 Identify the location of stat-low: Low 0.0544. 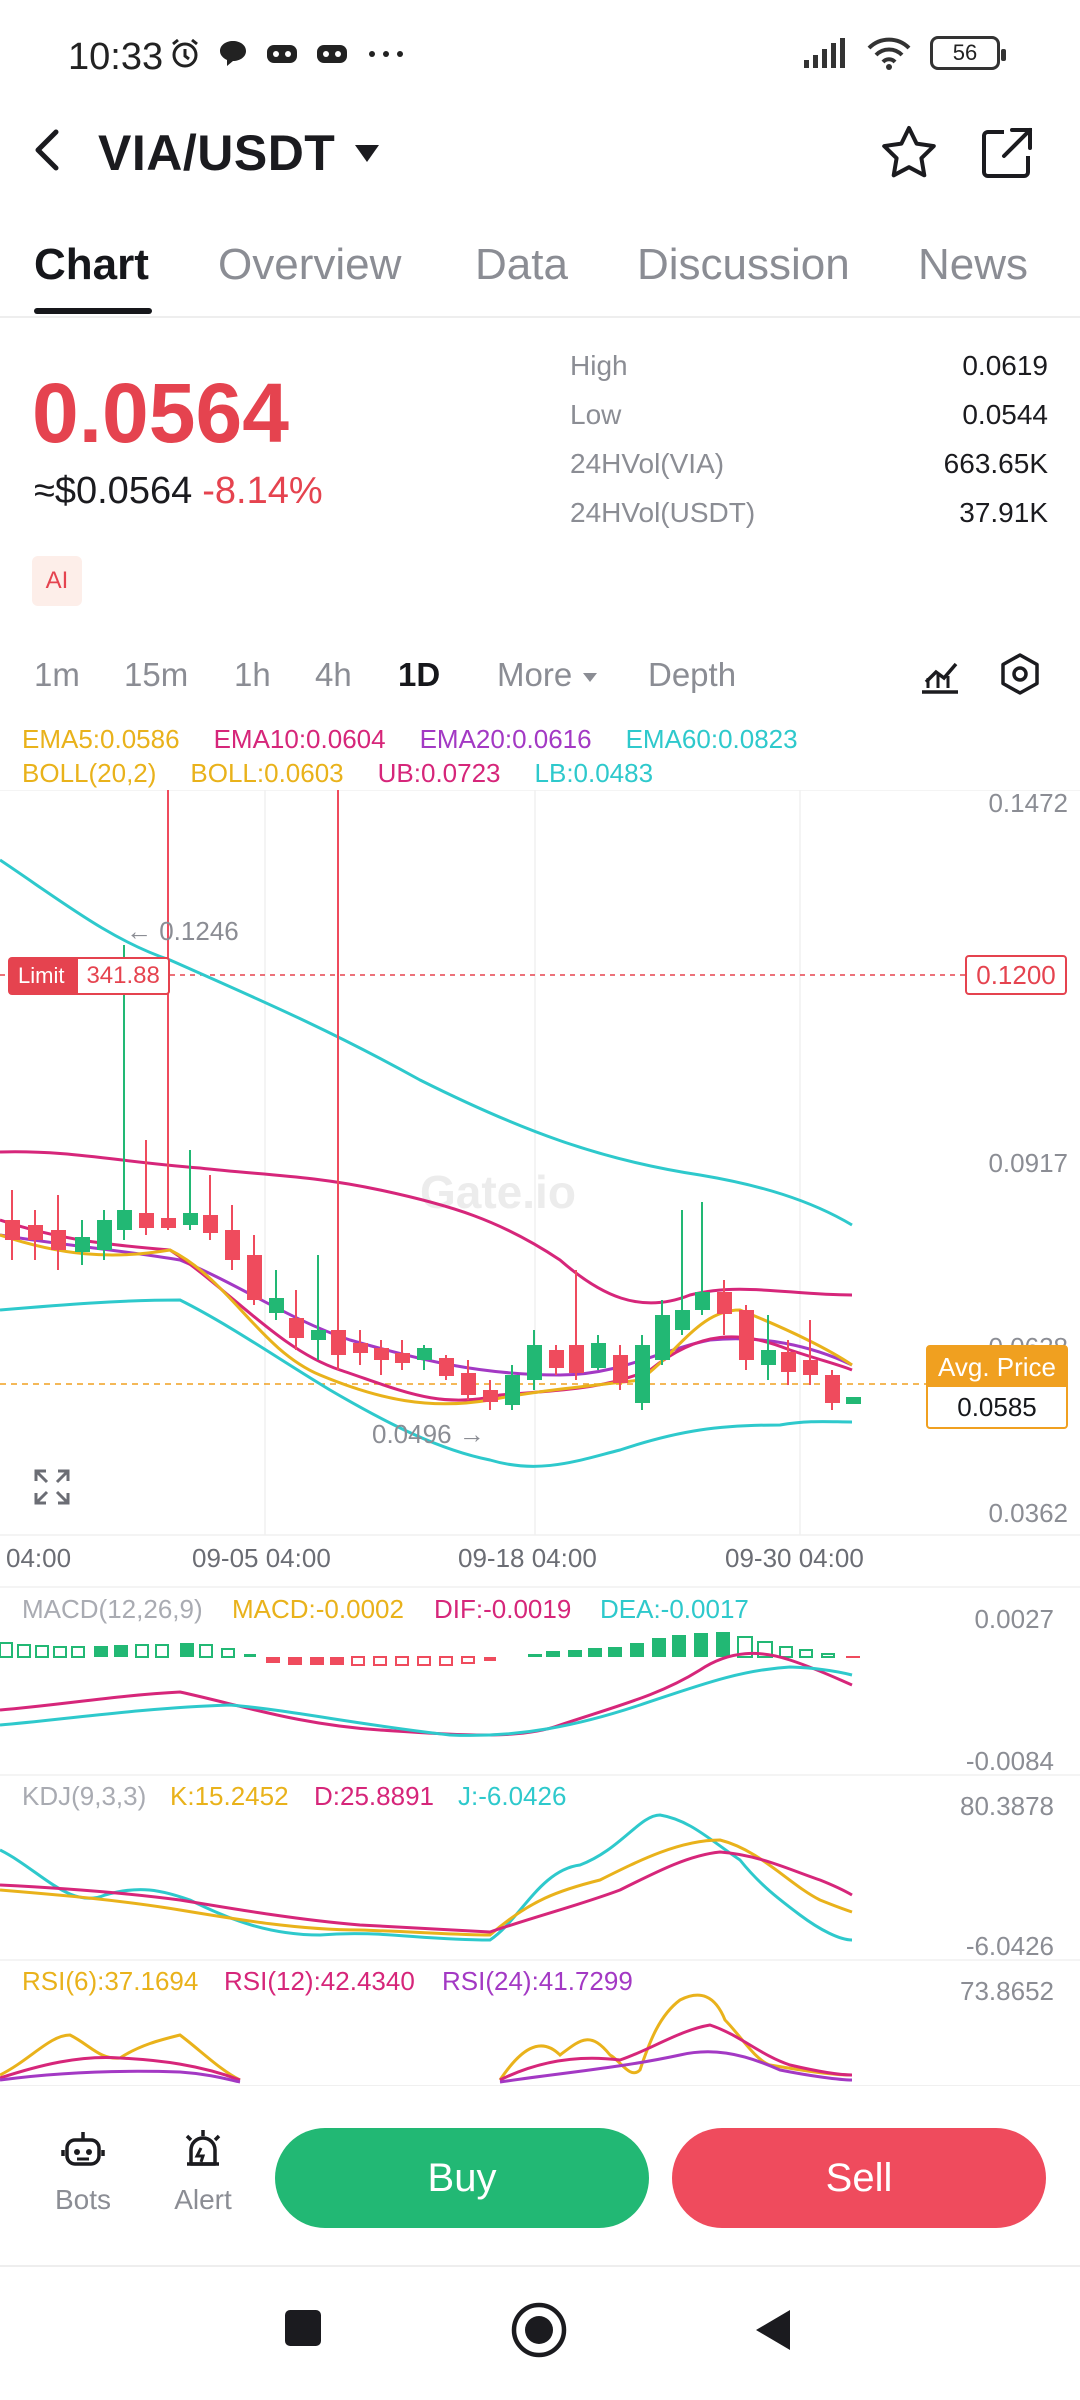
(809, 423).